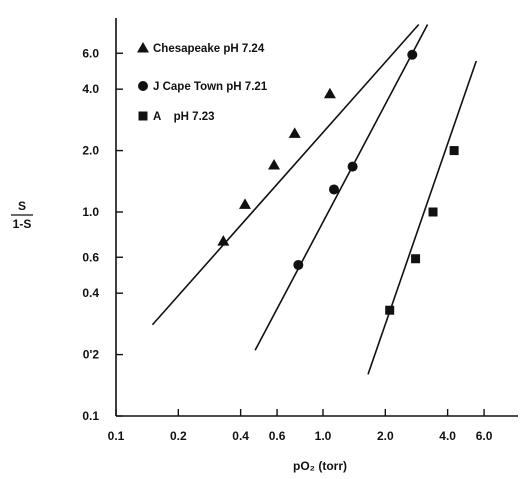 The width and height of the screenshot is (521, 479). Describe the element at coordinates (22, 206) in the screenshot. I see `y-axis-title-numerator: S` at that location.